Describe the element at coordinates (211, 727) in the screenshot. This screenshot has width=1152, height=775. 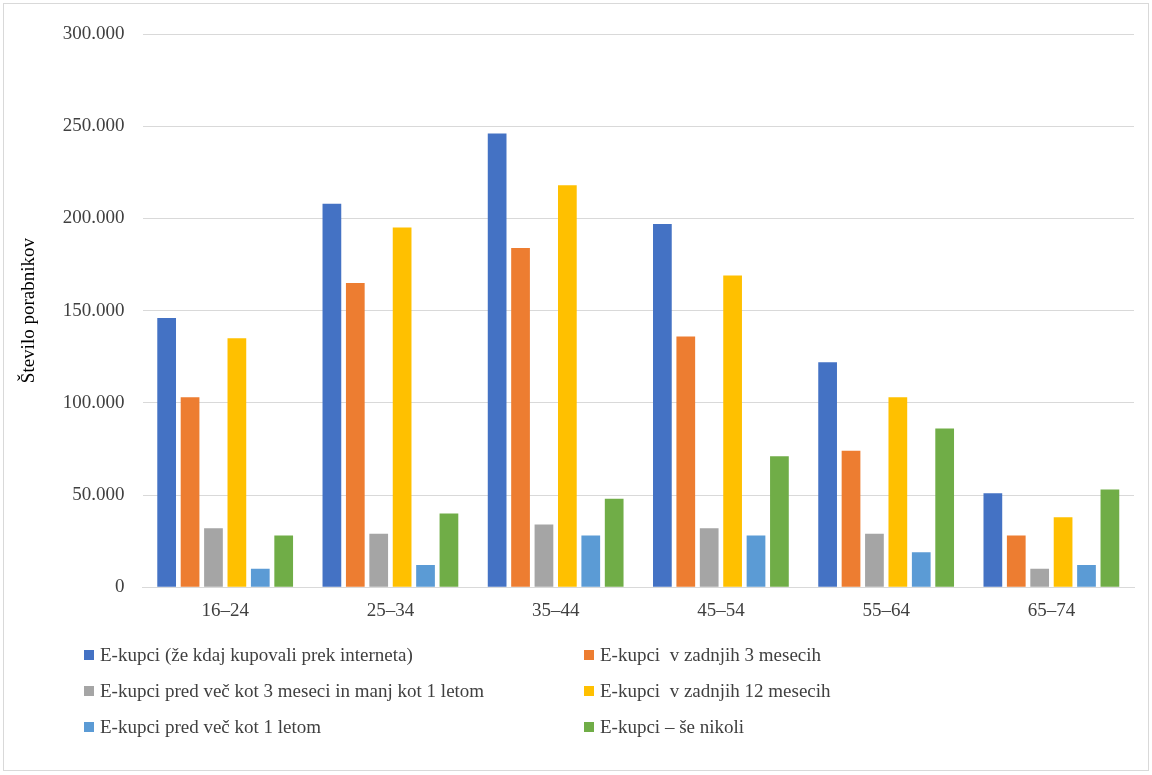
I see `legend-label: E-kupci pred več kot 1 letom` at that location.